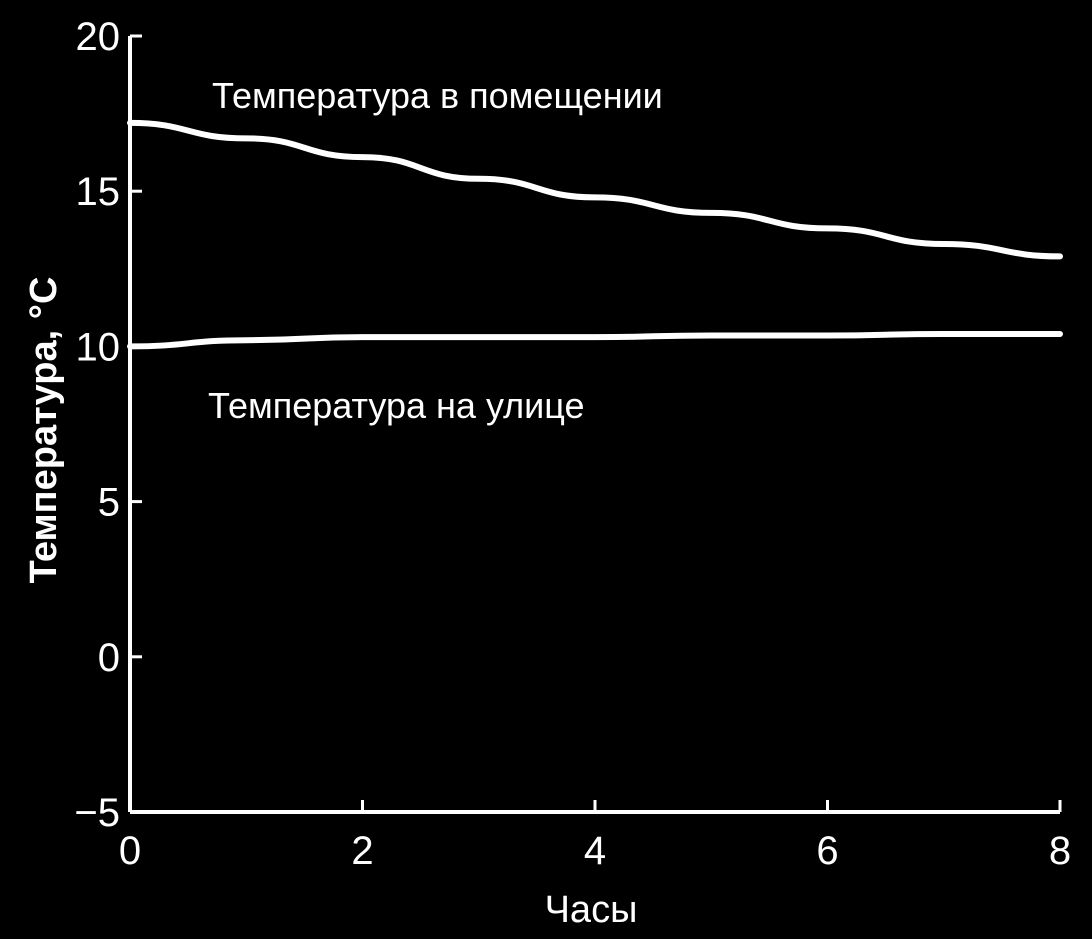 Image resolution: width=1092 pixels, height=939 pixels. Describe the element at coordinates (595, 189) in the screenshot. I see `series-line-indoor` at that location.